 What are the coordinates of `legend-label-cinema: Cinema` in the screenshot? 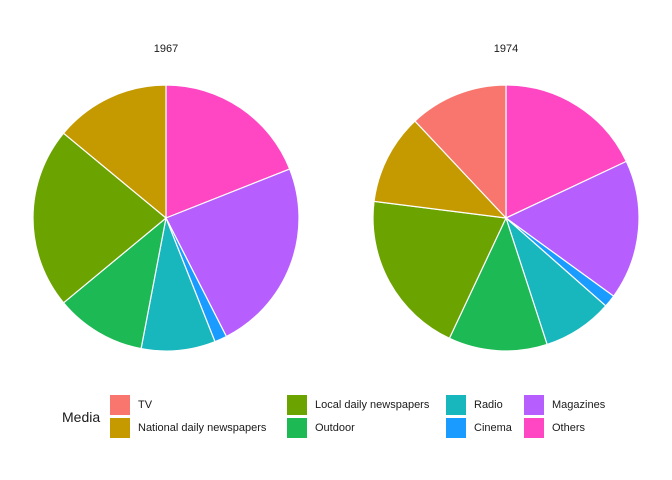 It's located at (493, 428).